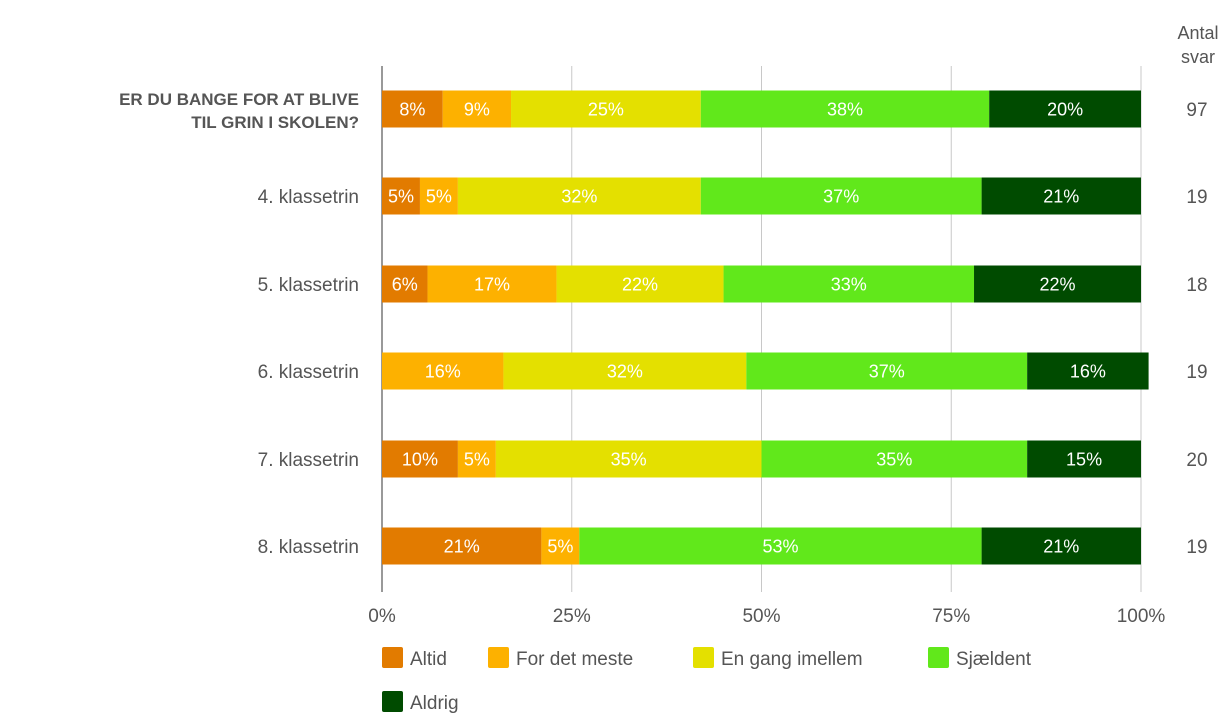 The height and width of the screenshot is (715, 1226). Describe the element at coordinates (308, 460) in the screenshot. I see `category-label: 7. klassetrin` at that location.